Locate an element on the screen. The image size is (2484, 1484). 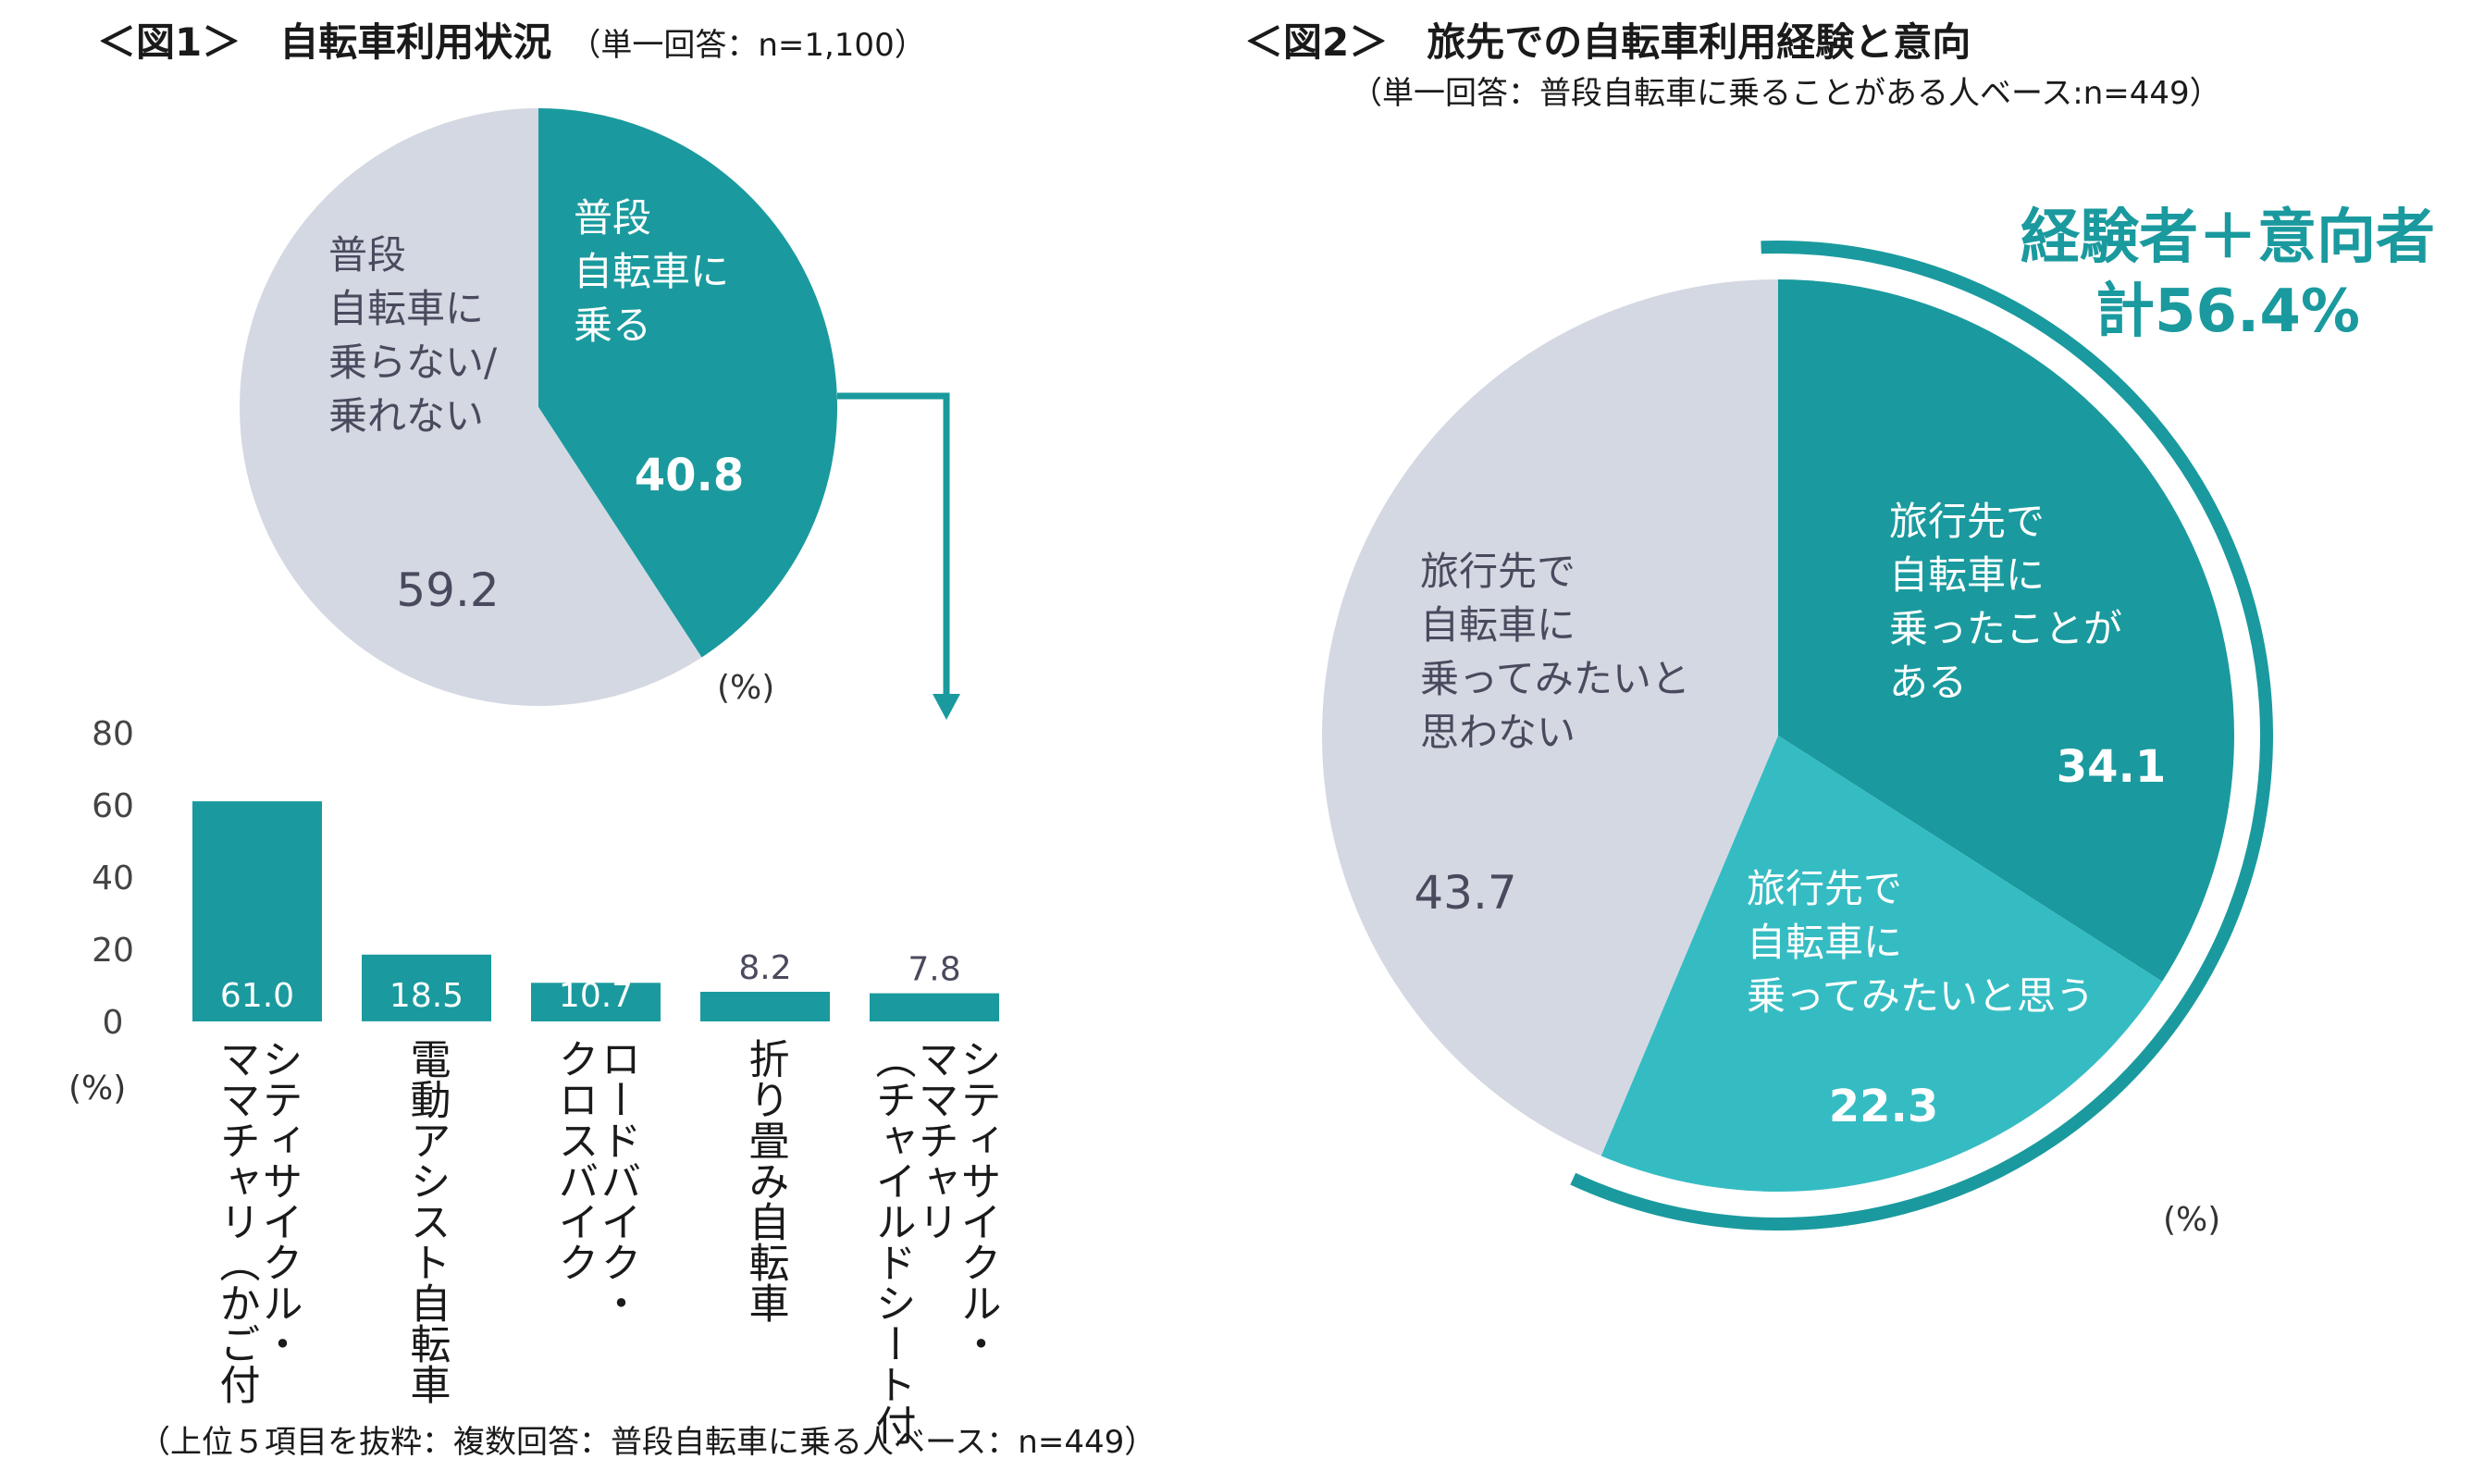
pie2-label-not-want: 旅行先で自転車に乗ってみたいと思わない is located at coordinates (1555, 652).